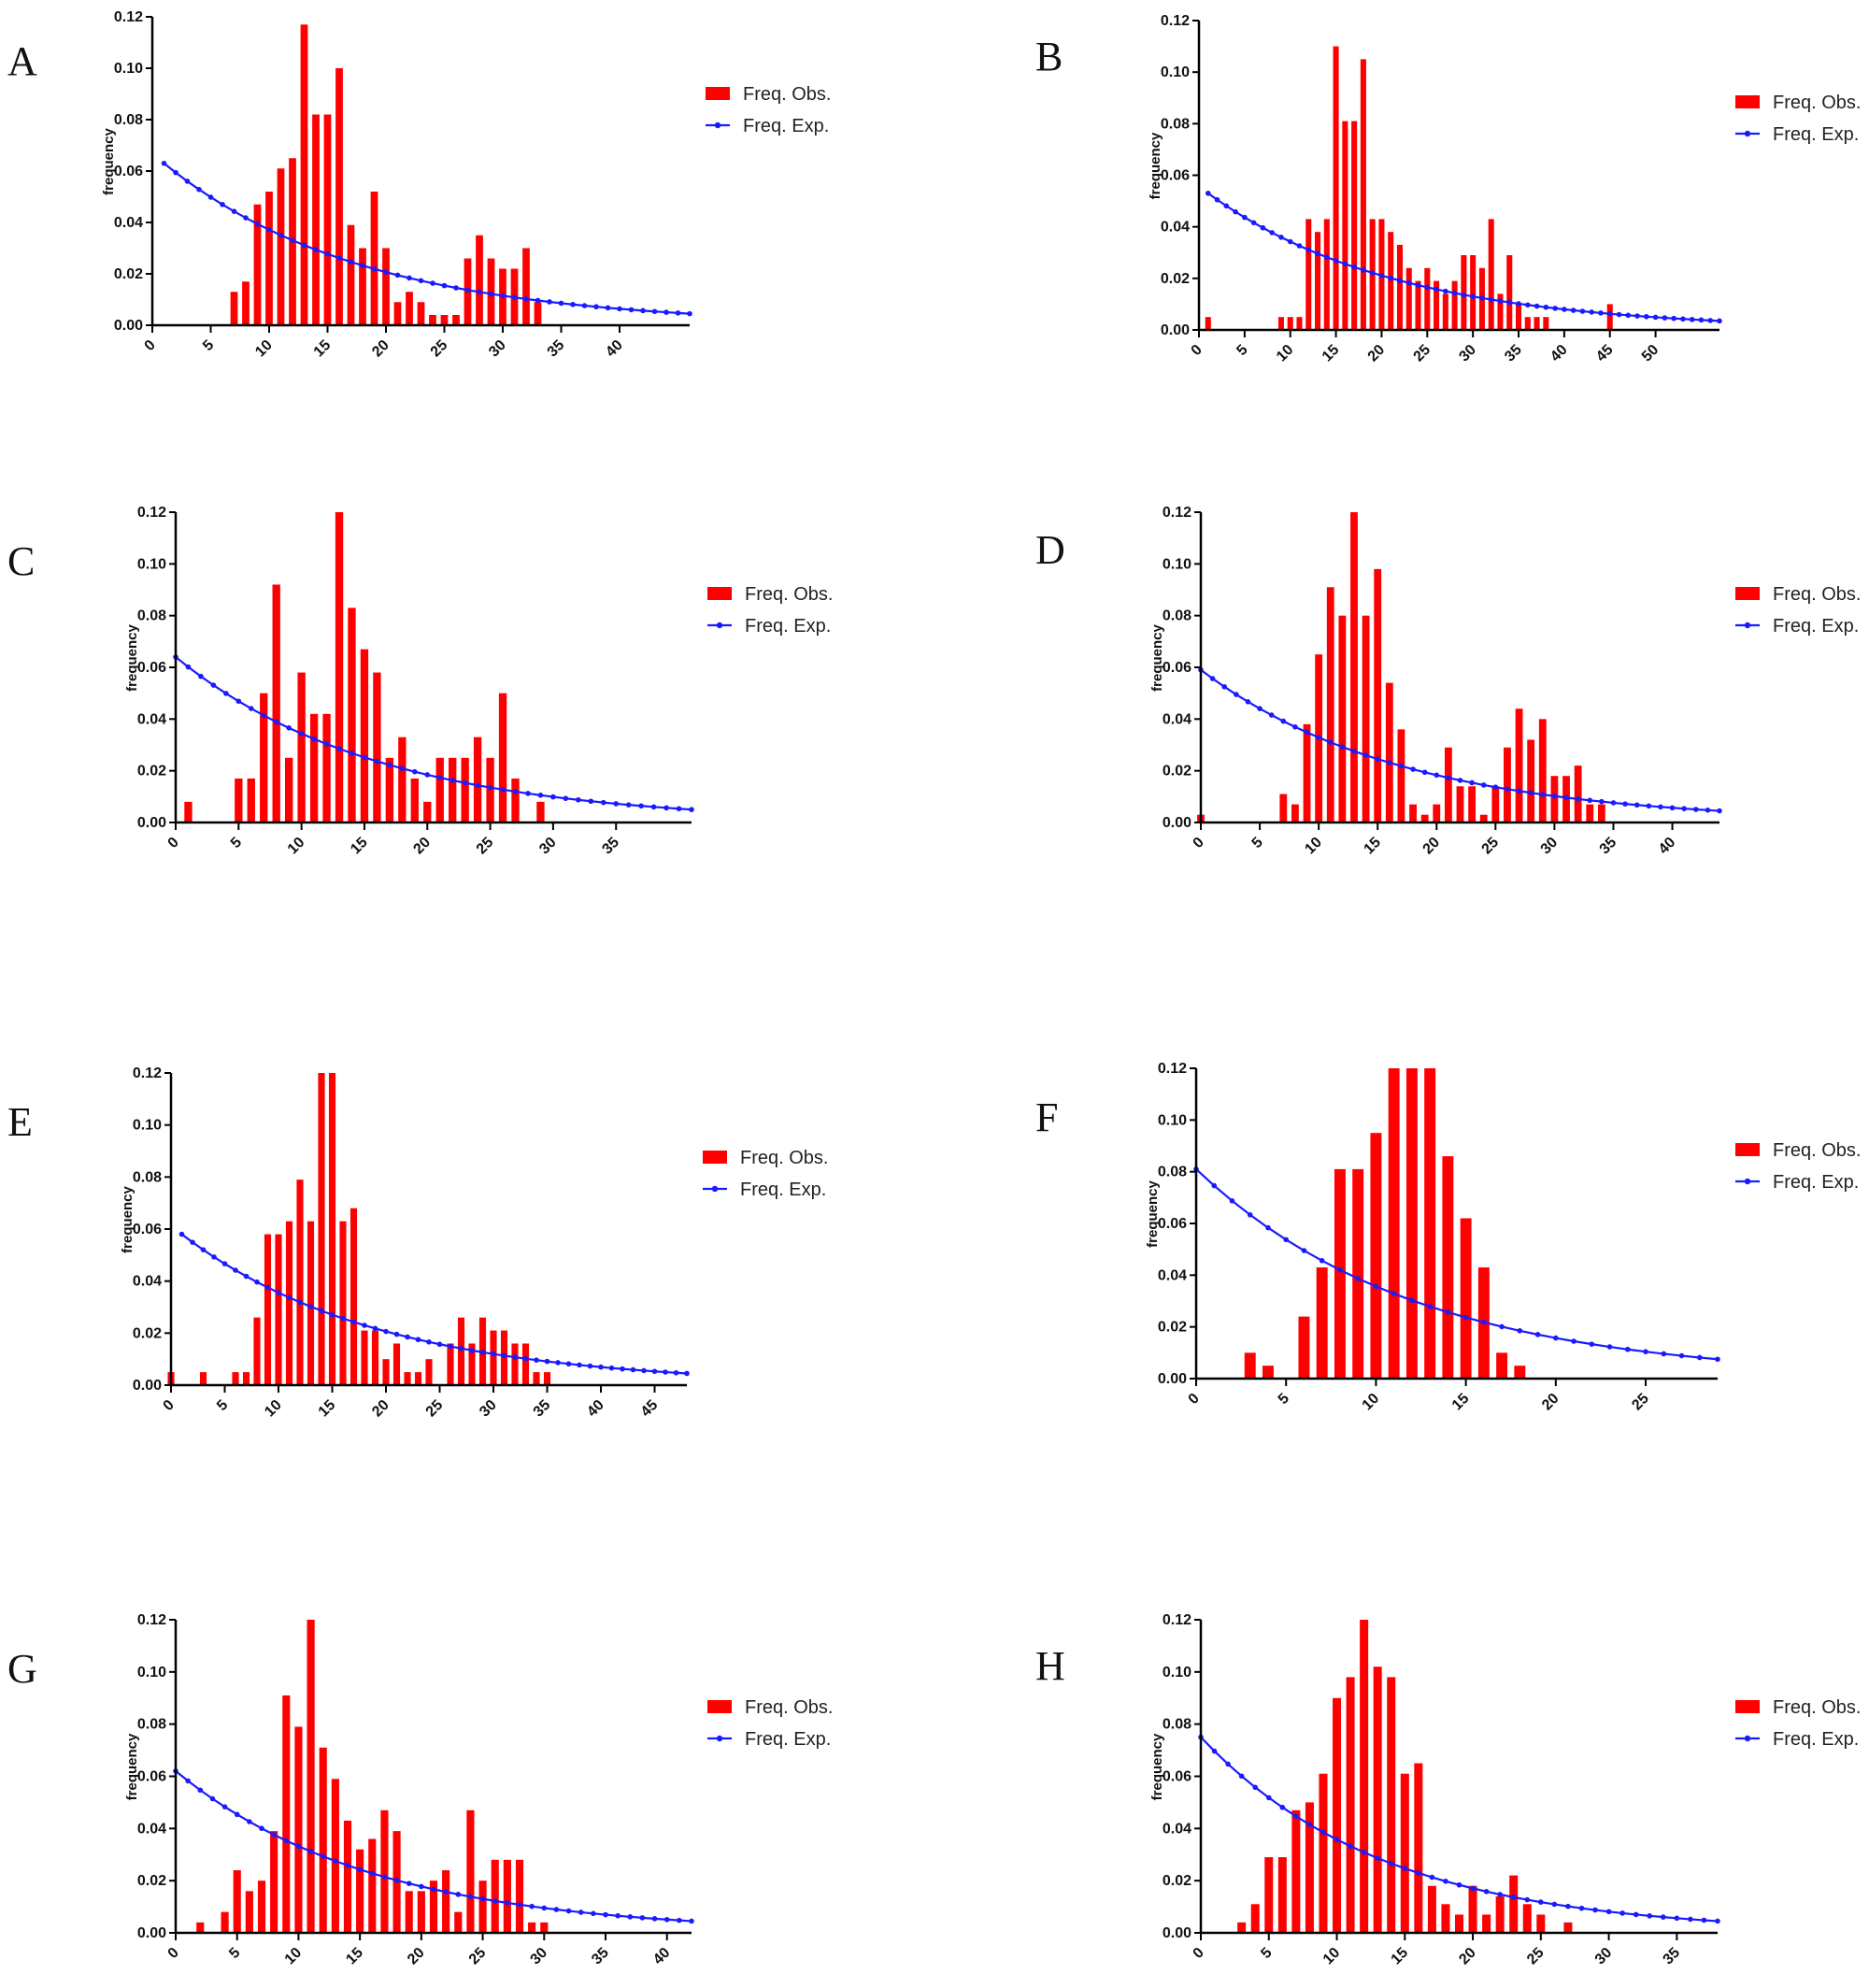 The width and height of the screenshot is (1869, 1988). What do you see at coordinates (1050, 550) in the screenshot?
I see `panel-letter: D` at bounding box center [1050, 550].